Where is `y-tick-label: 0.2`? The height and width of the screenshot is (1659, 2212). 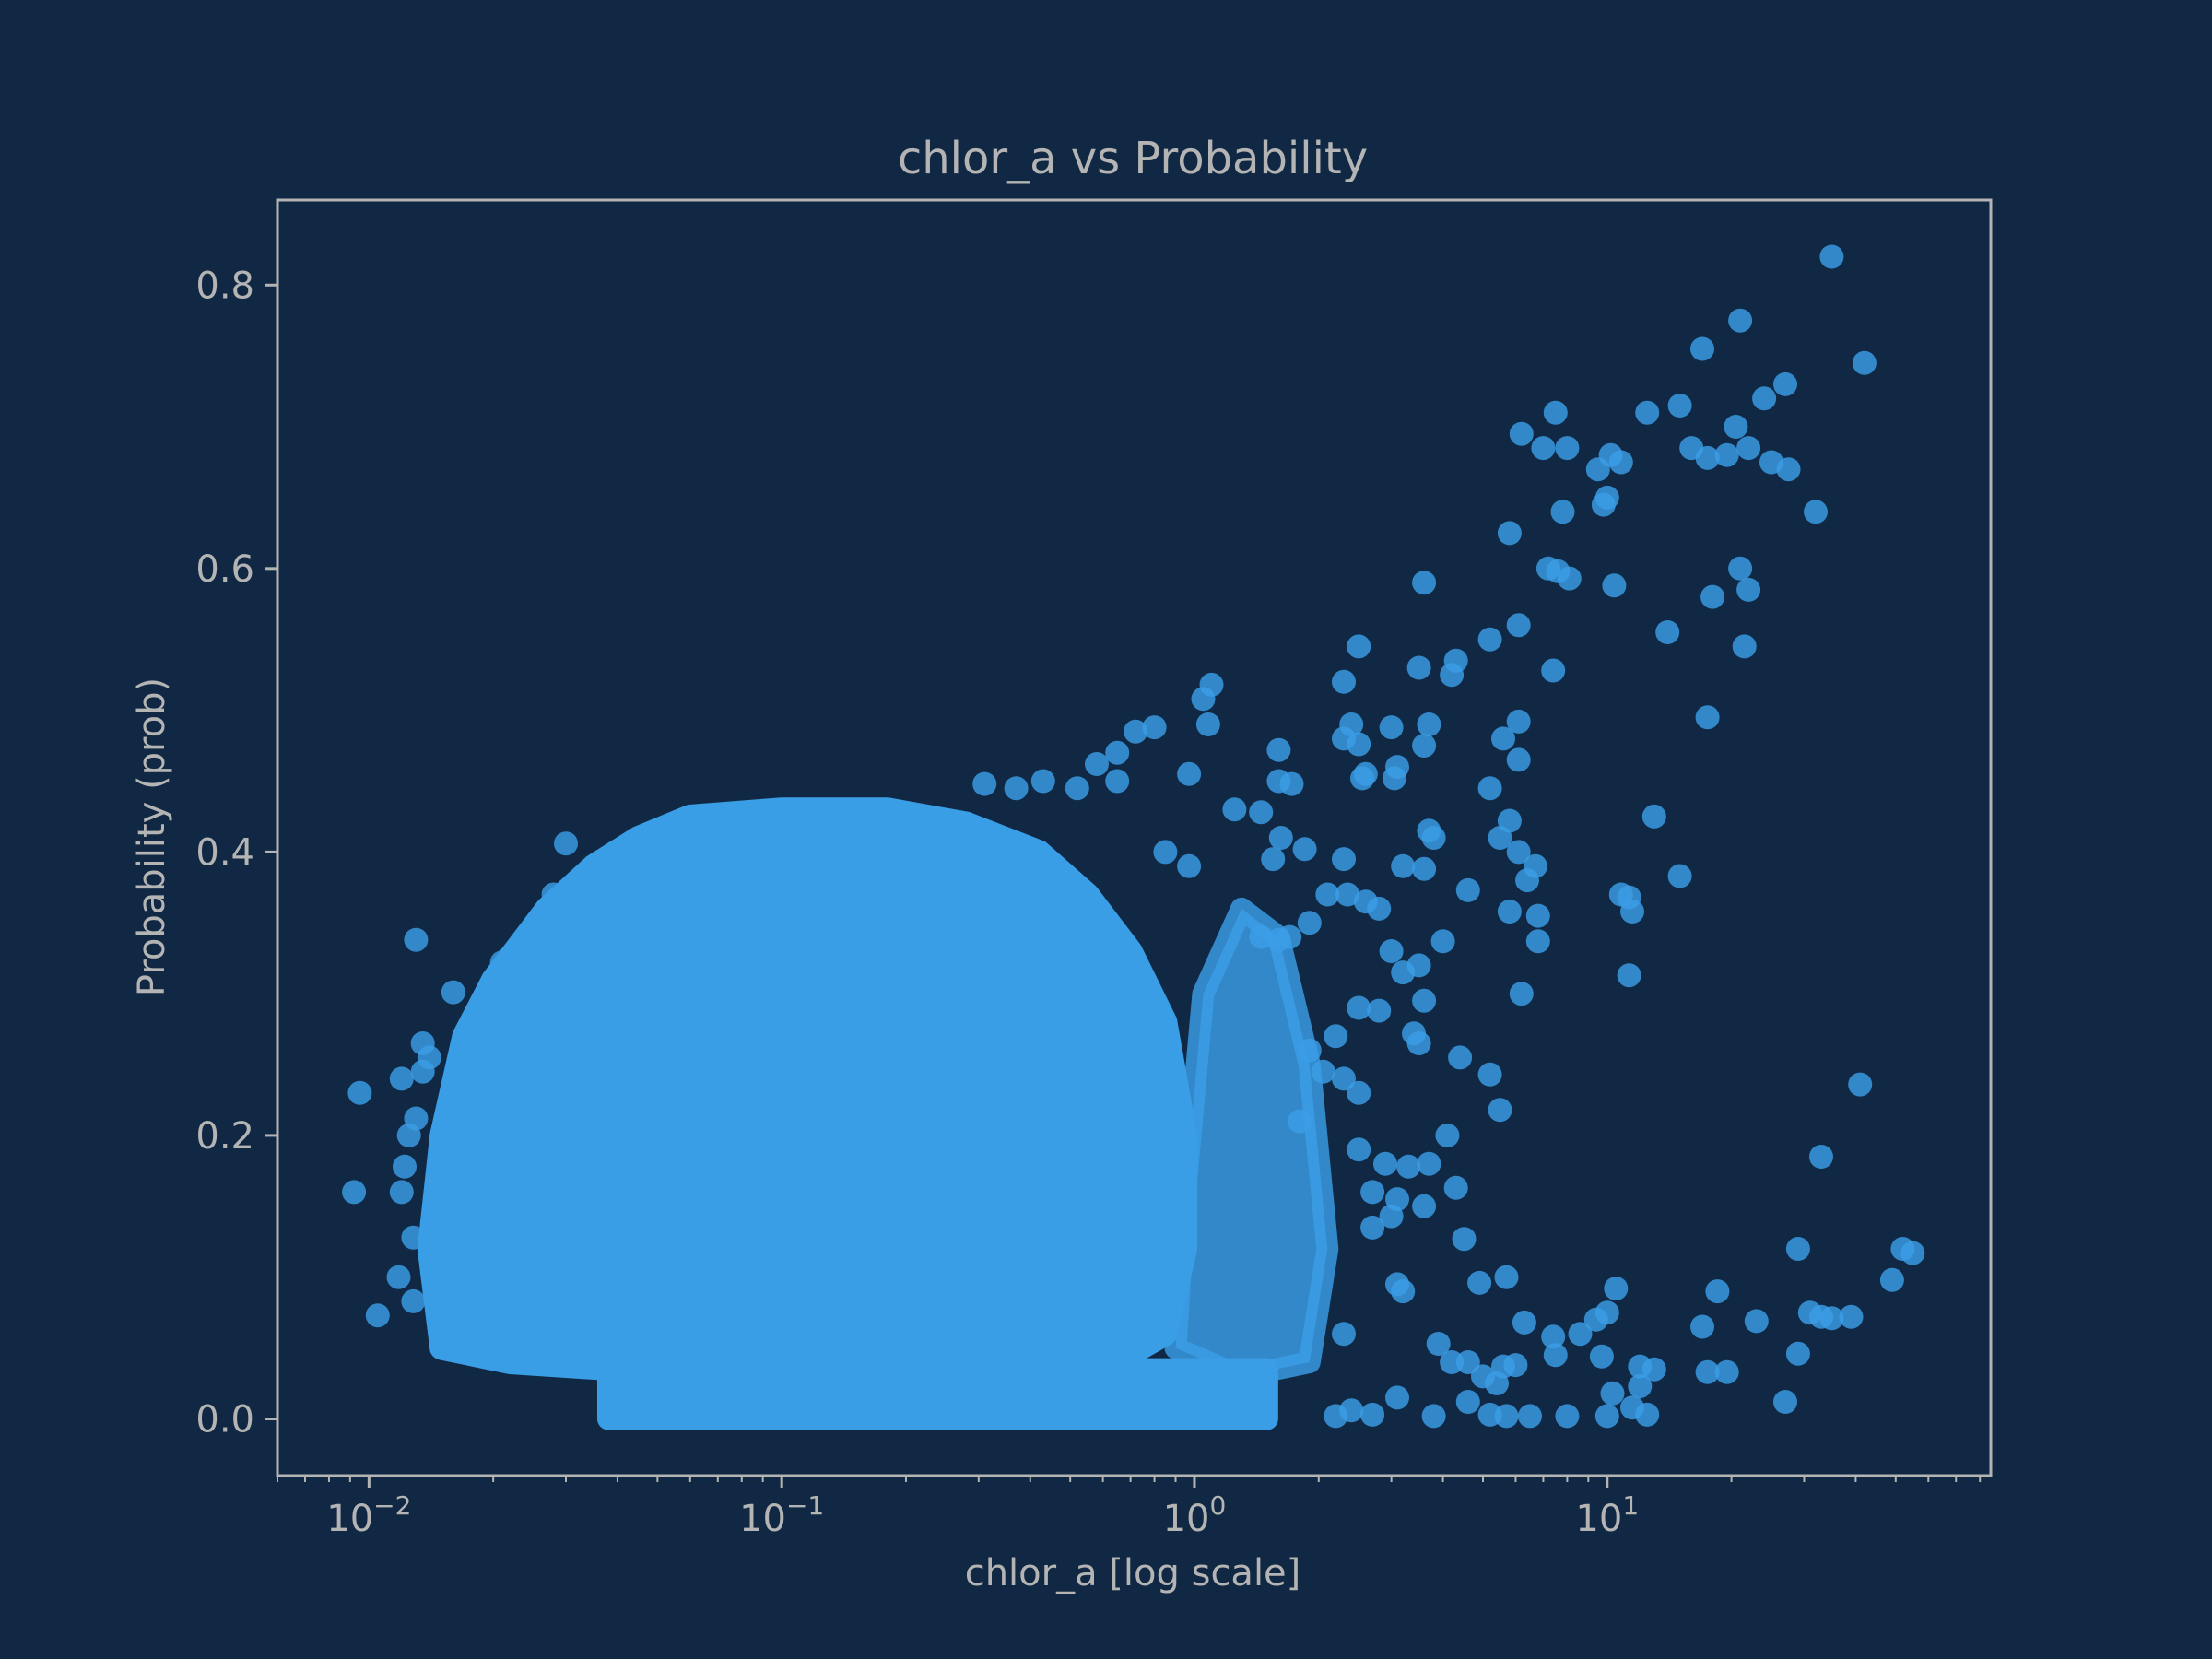
y-tick-label: 0.2 is located at coordinates (224, 1136).